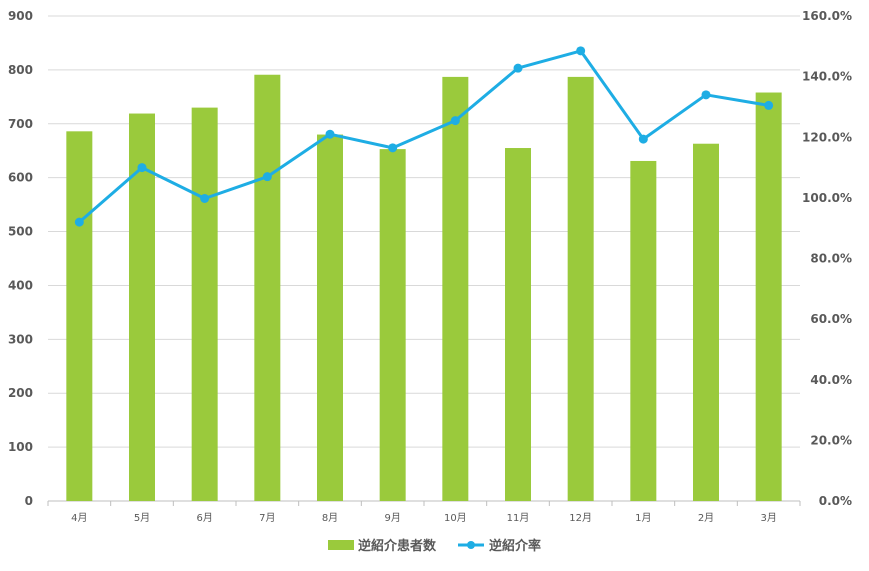 This screenshot has width=869, height=571. What do you see at coordinates (29, 501) in the screenshot?
I see `y-left-tick-label: 0` at bounding box center [29, 501].